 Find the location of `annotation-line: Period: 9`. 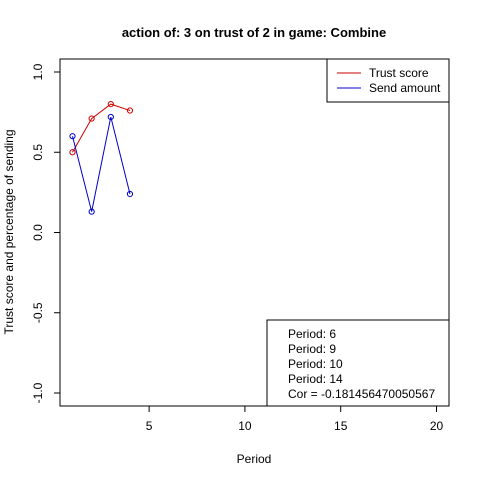

annotation-line: Period: 9 is located at coordinates (312, 349).